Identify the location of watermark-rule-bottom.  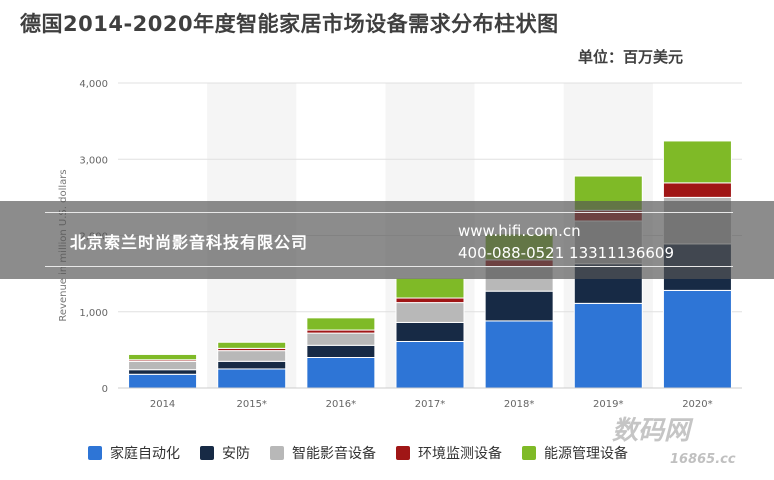
(389, 266).